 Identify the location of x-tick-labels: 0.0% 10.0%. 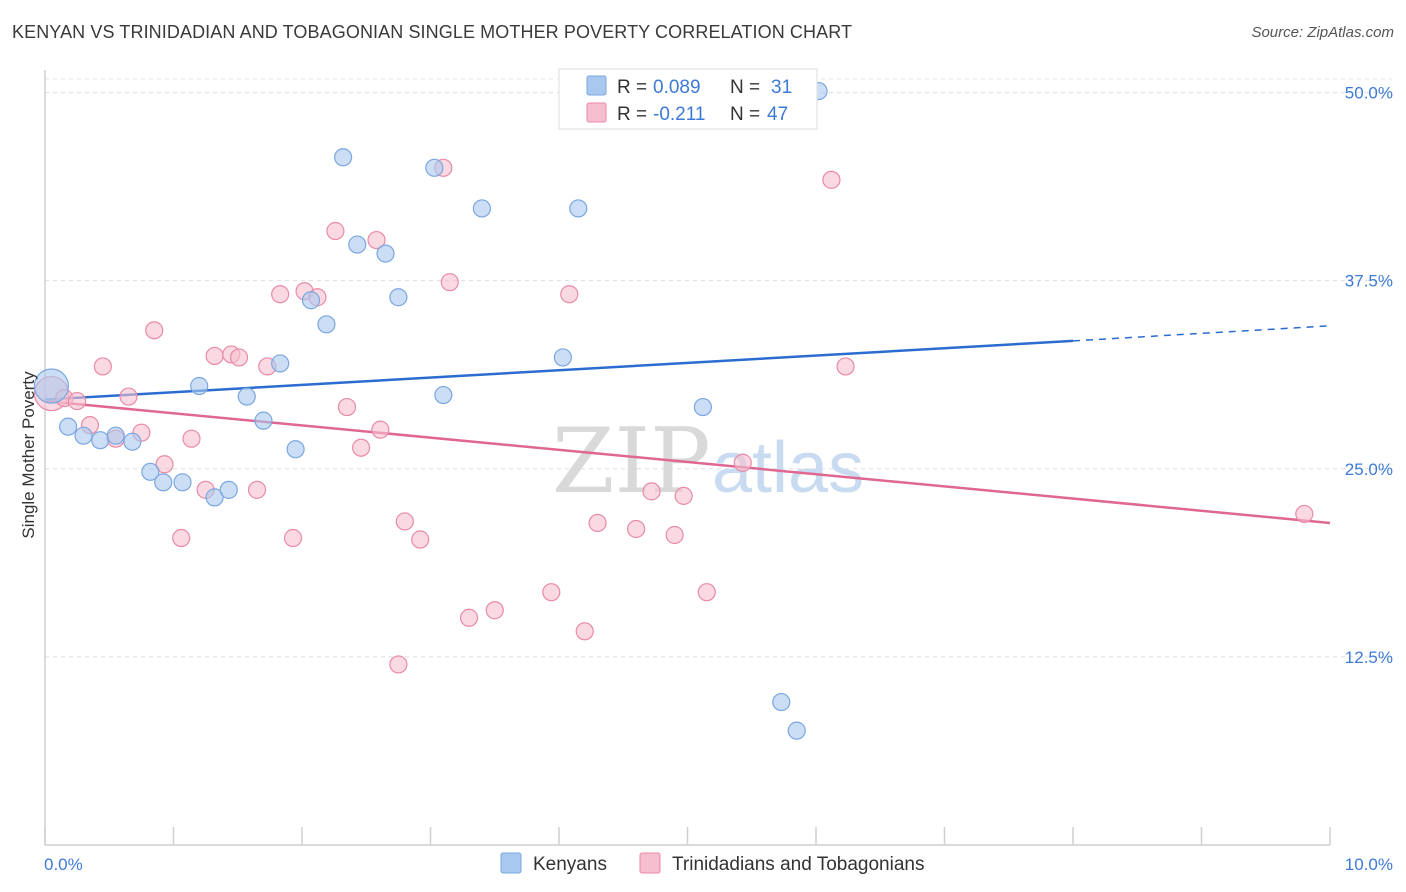
(718, 864).